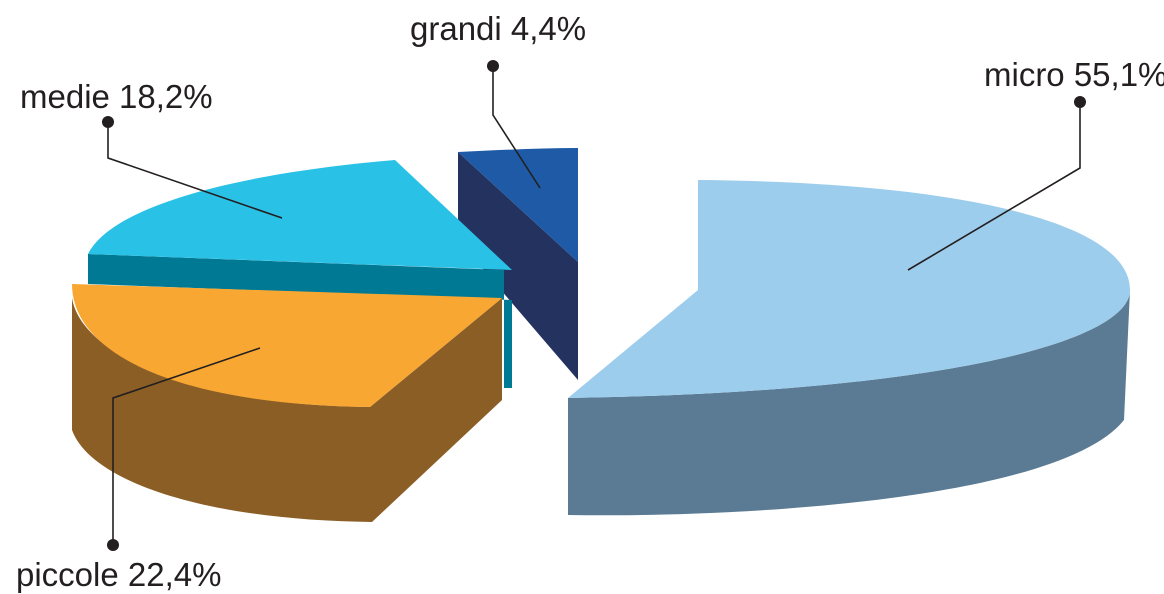  Describe the element at coordinates (186, 446) in the screenshot. I see `callout-line-piccole` at that location.